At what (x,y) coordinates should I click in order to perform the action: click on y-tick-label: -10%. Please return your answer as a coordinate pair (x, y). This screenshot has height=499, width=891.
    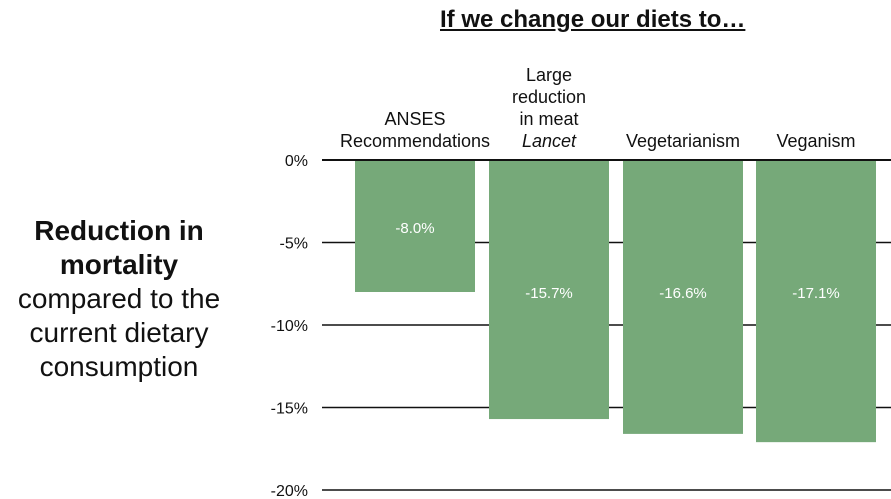
    Looking at the image, I should click on (289, 326).